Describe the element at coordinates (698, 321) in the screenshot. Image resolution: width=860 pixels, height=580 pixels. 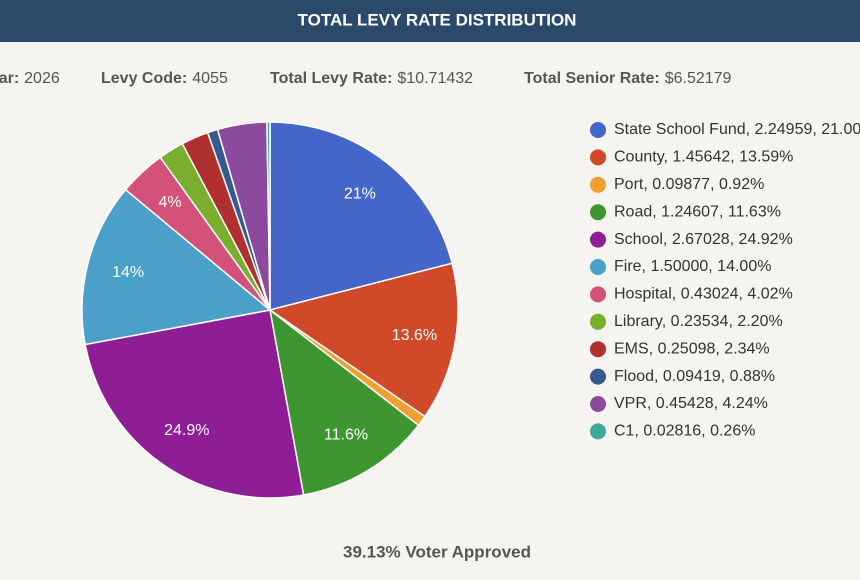
I see `legend-label: Library, 0.23534, 2.20%` at that location.